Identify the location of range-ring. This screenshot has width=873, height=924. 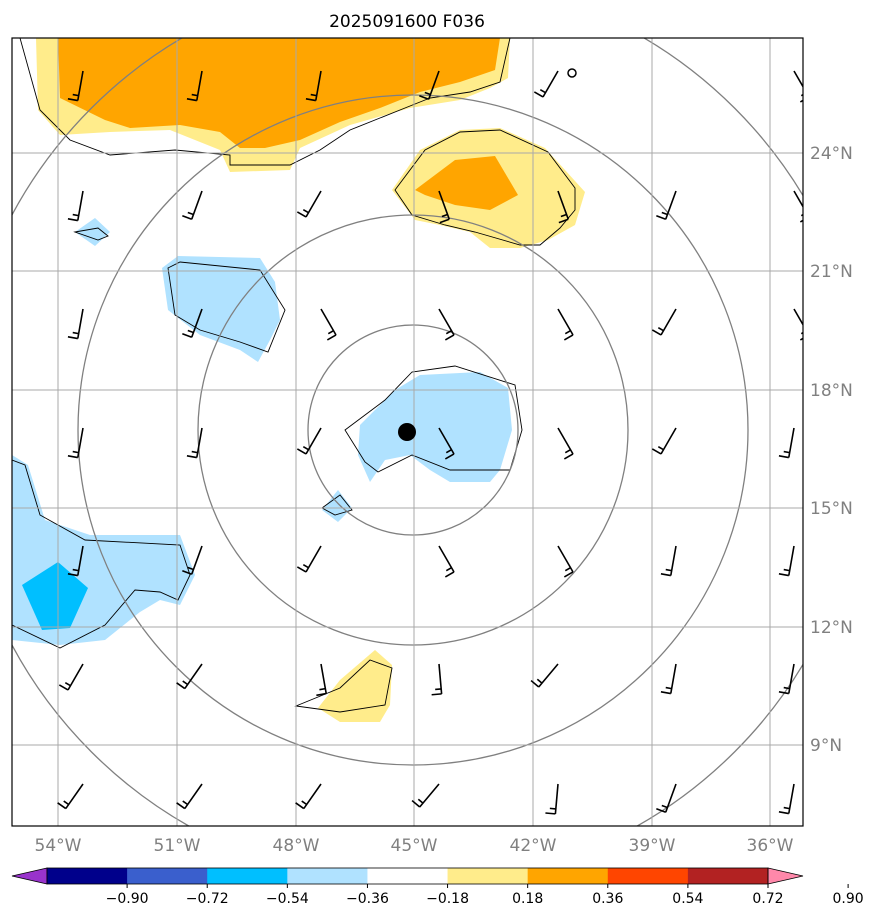
(413, 430).